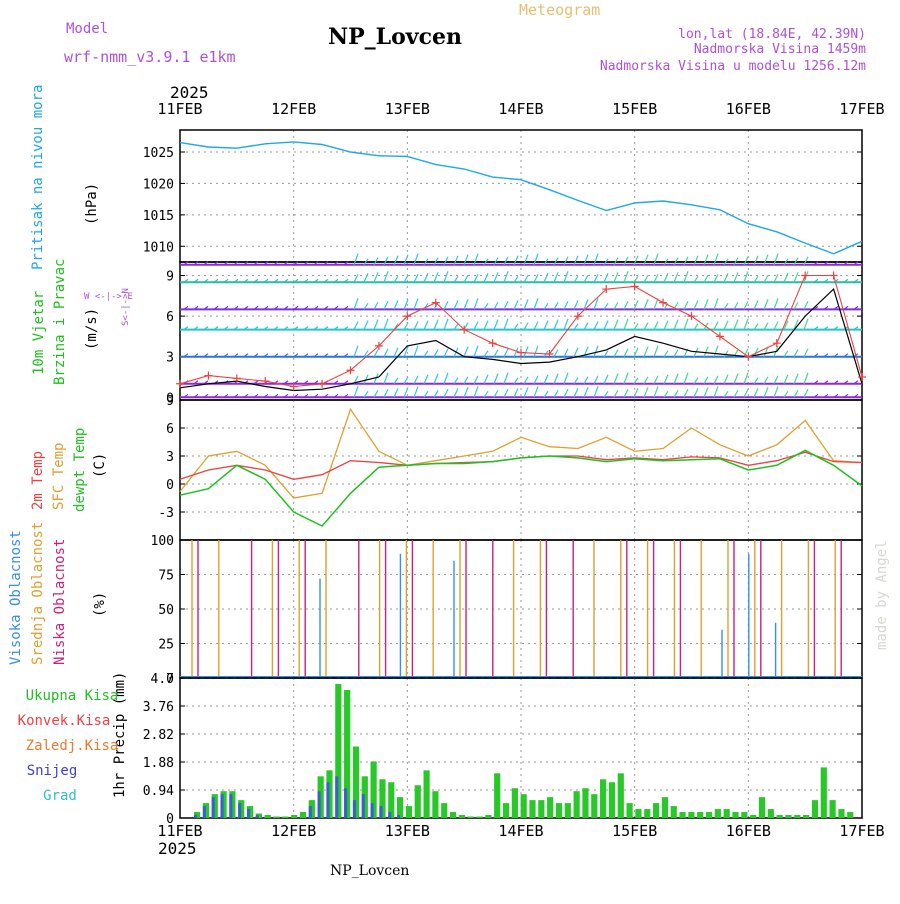 Image resolution: width=900 pixels, height=904 pixels. Describe the element at coordinates (248, 813) in the screenshot. I see `snow-bar` at that location.